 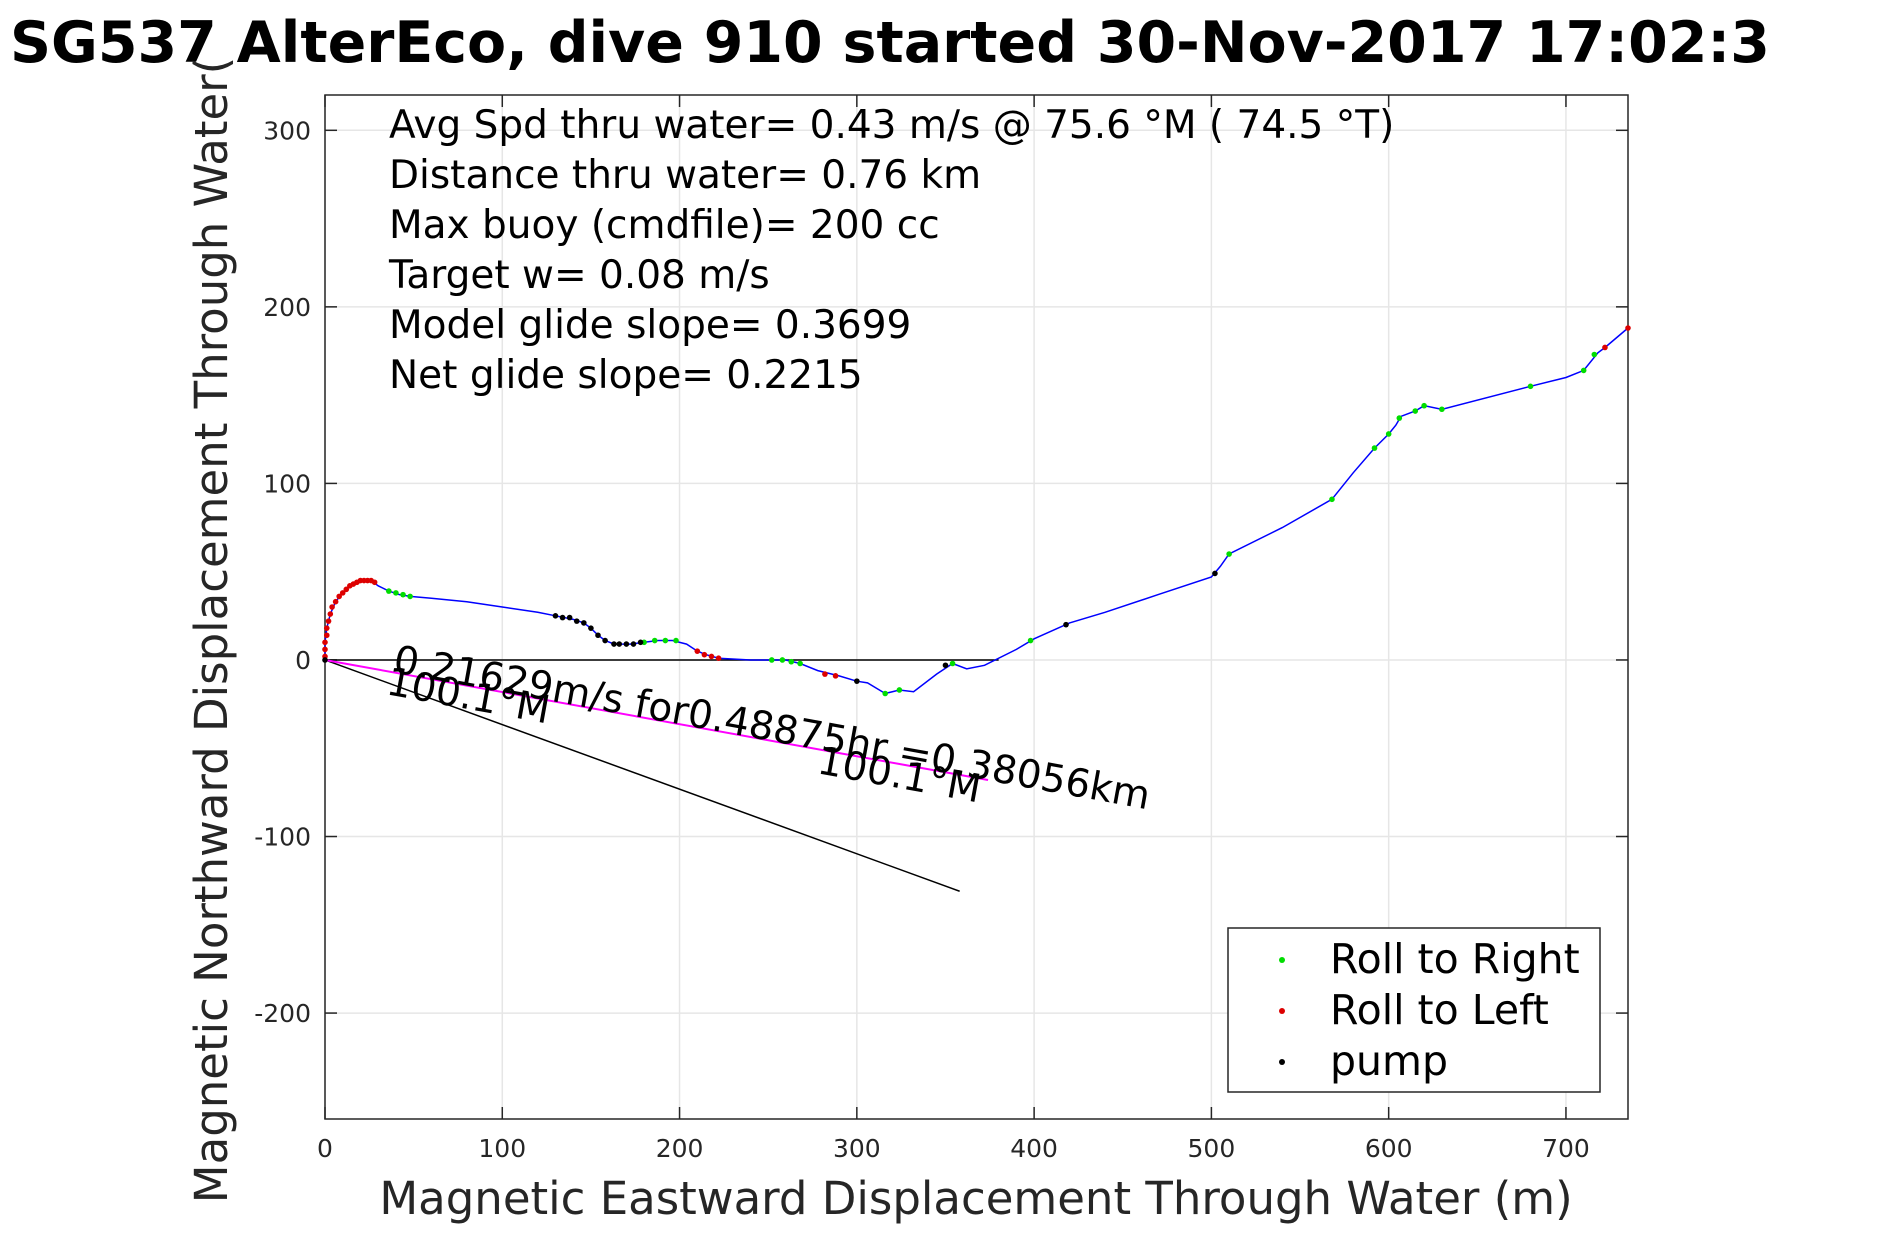 I want to click on x-tick-label: 700, so click(x=1566, y=1148).